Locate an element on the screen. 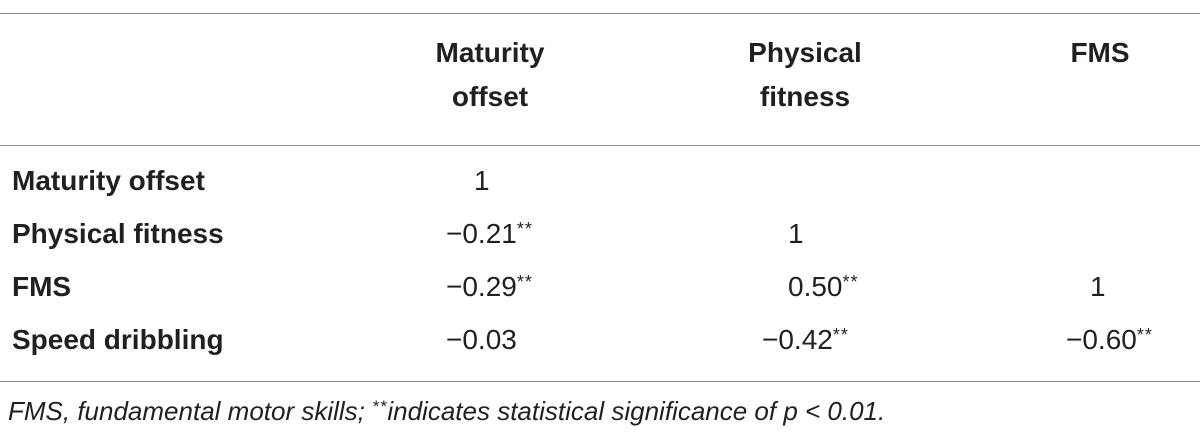 The image size is (1200, 445). table-cell: −0.42** is located at coordinates (805, 339).